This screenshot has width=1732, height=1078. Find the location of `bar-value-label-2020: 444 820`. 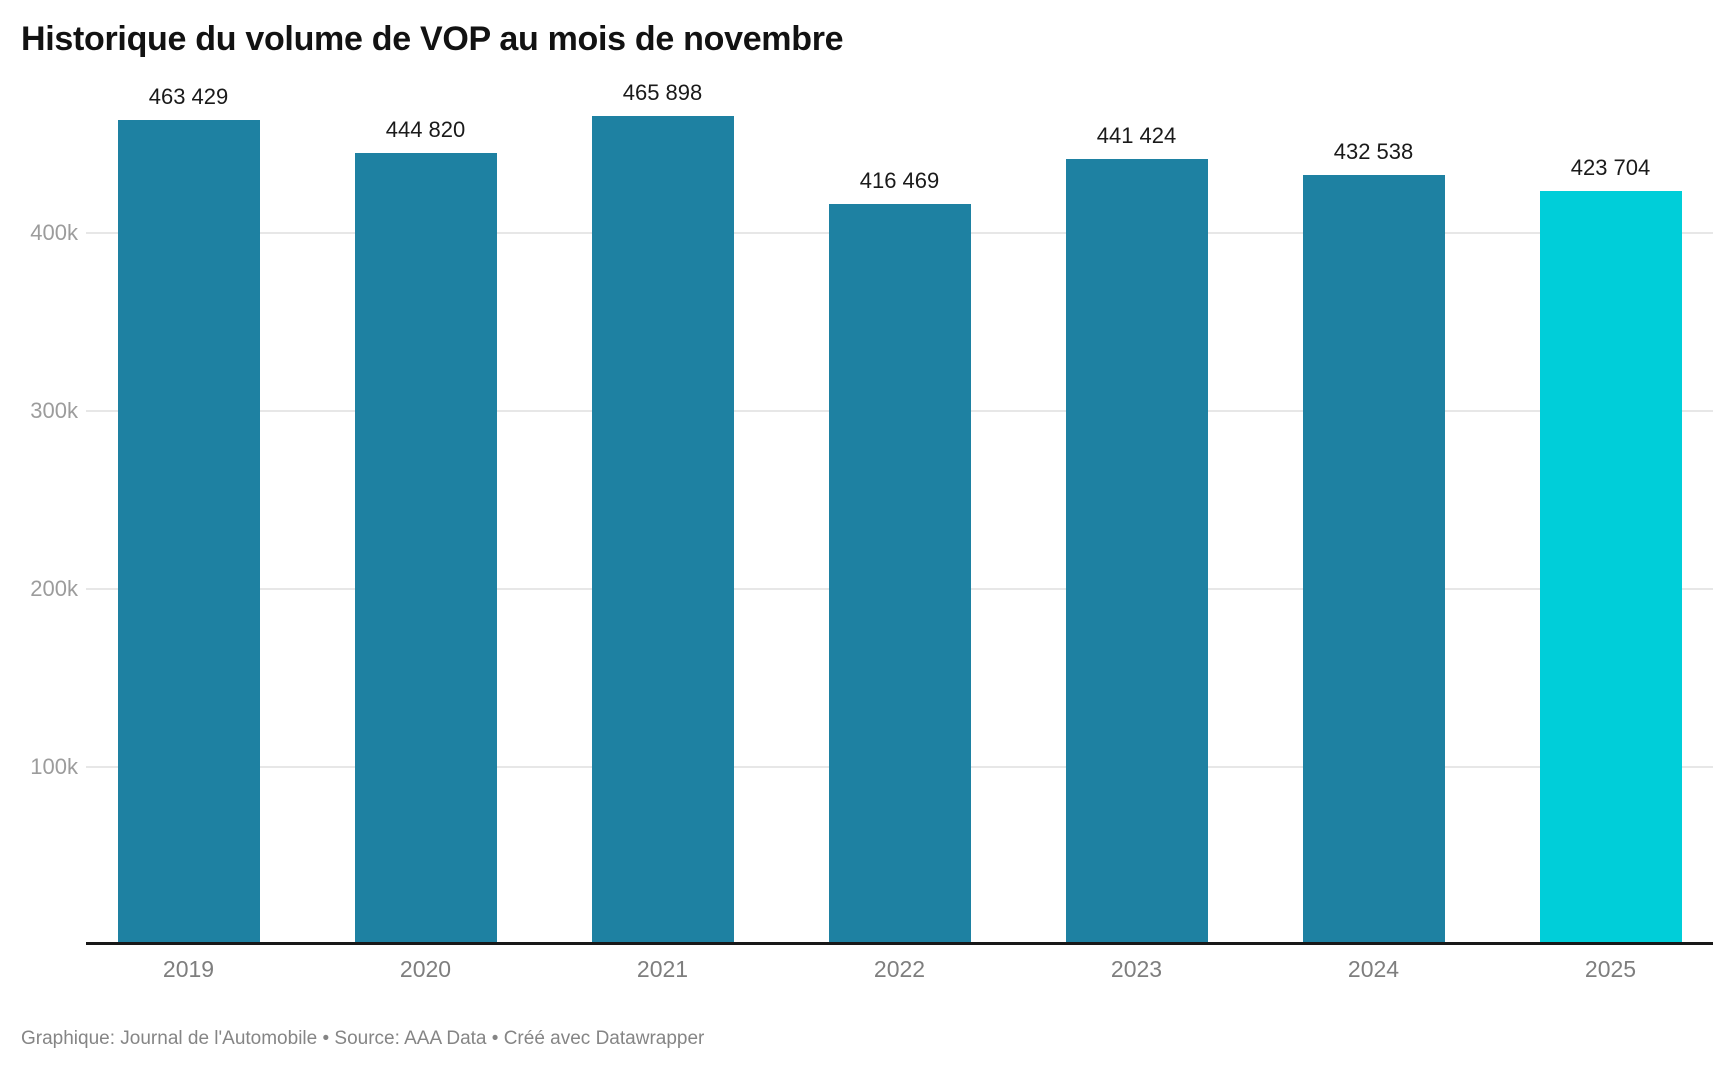

bar-value-label-2020: 444 820 is located at coordinates (425, 130).